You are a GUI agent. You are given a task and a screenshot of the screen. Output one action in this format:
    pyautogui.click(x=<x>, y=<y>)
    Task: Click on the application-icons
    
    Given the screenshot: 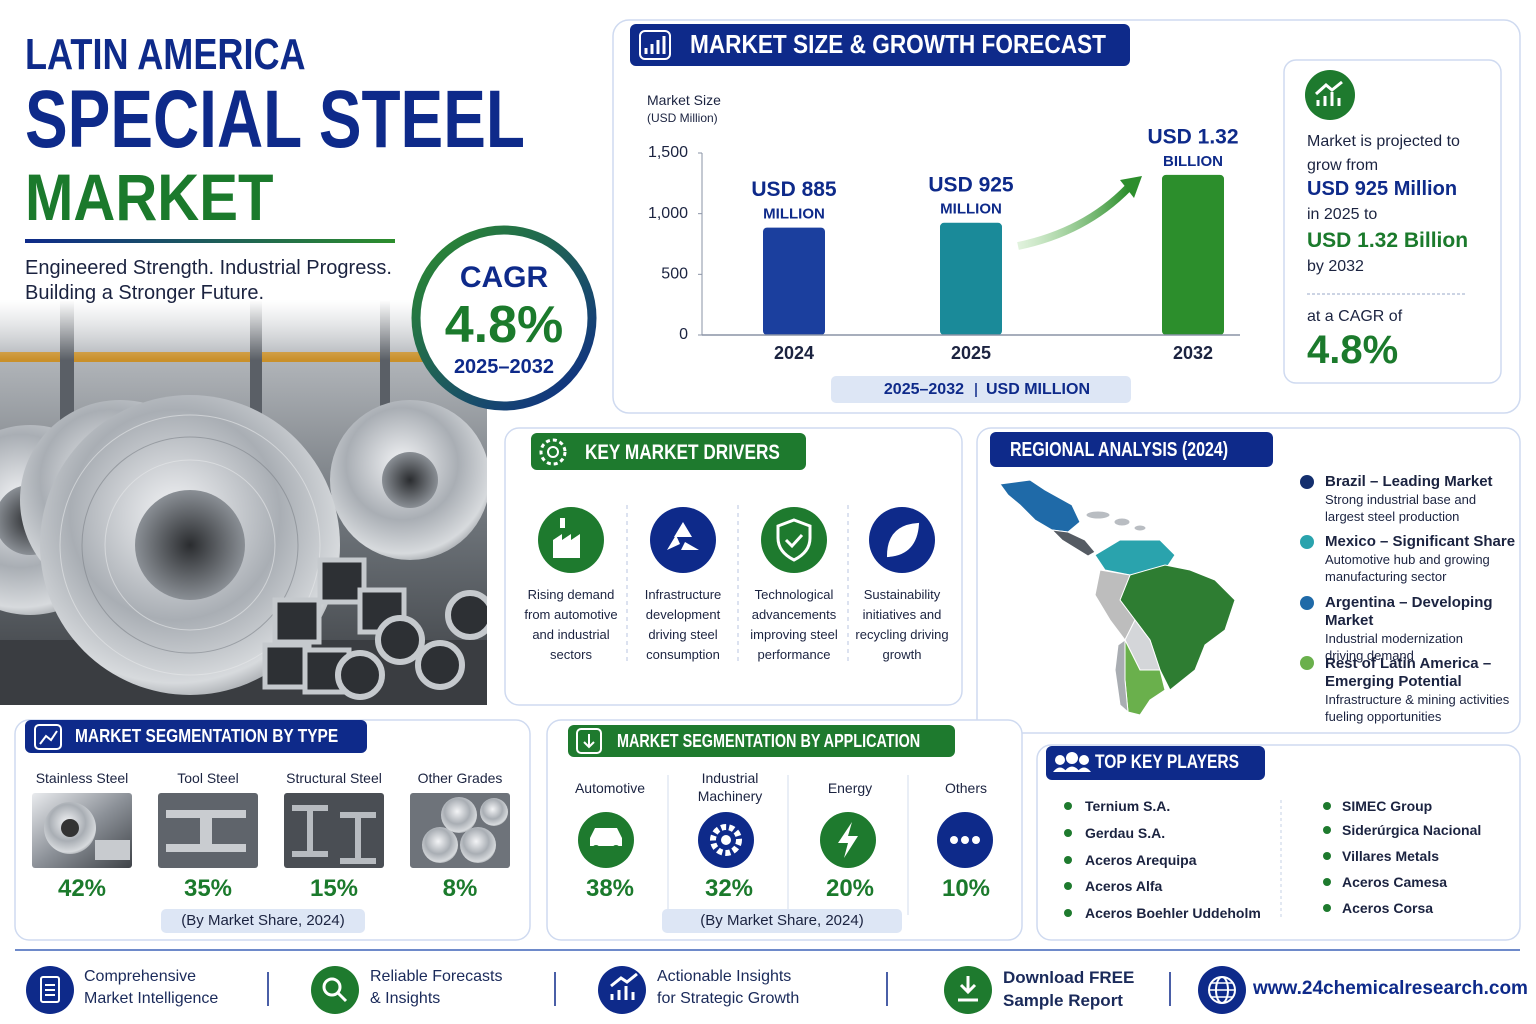 What is the action you would take?
    pyautogui.click(x=785, y=854)
    